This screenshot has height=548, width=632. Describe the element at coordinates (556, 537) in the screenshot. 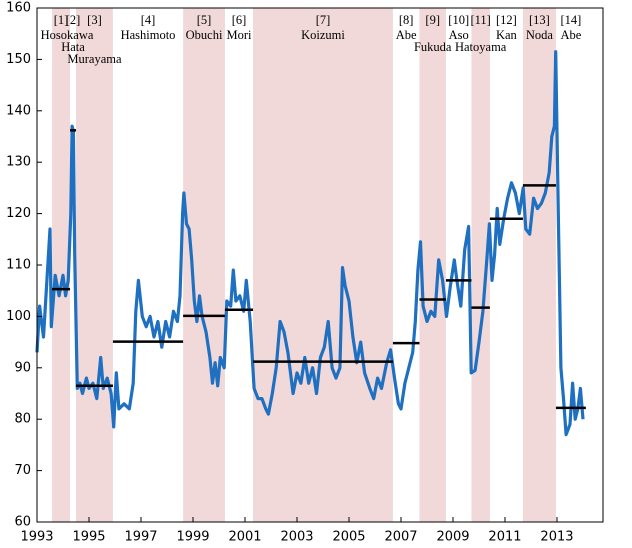

I see `x-tick-label: 2013` at that location.